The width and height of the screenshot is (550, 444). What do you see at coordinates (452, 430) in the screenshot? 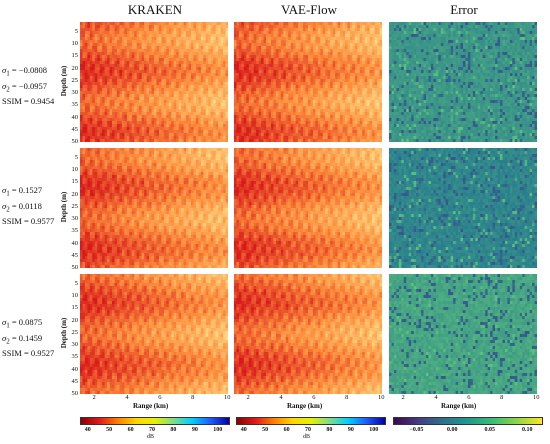
I see `colorbar-tick-label: 0.00` at bounding box center [452, 430].